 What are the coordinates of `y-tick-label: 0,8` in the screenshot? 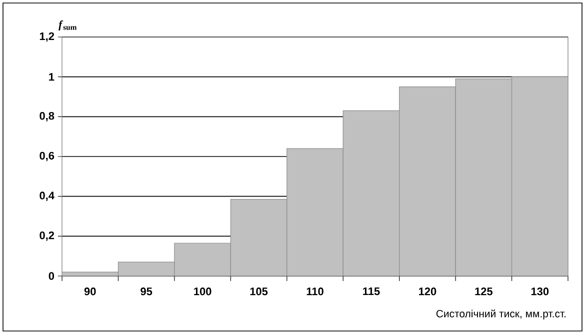 It's located at (47, 117).